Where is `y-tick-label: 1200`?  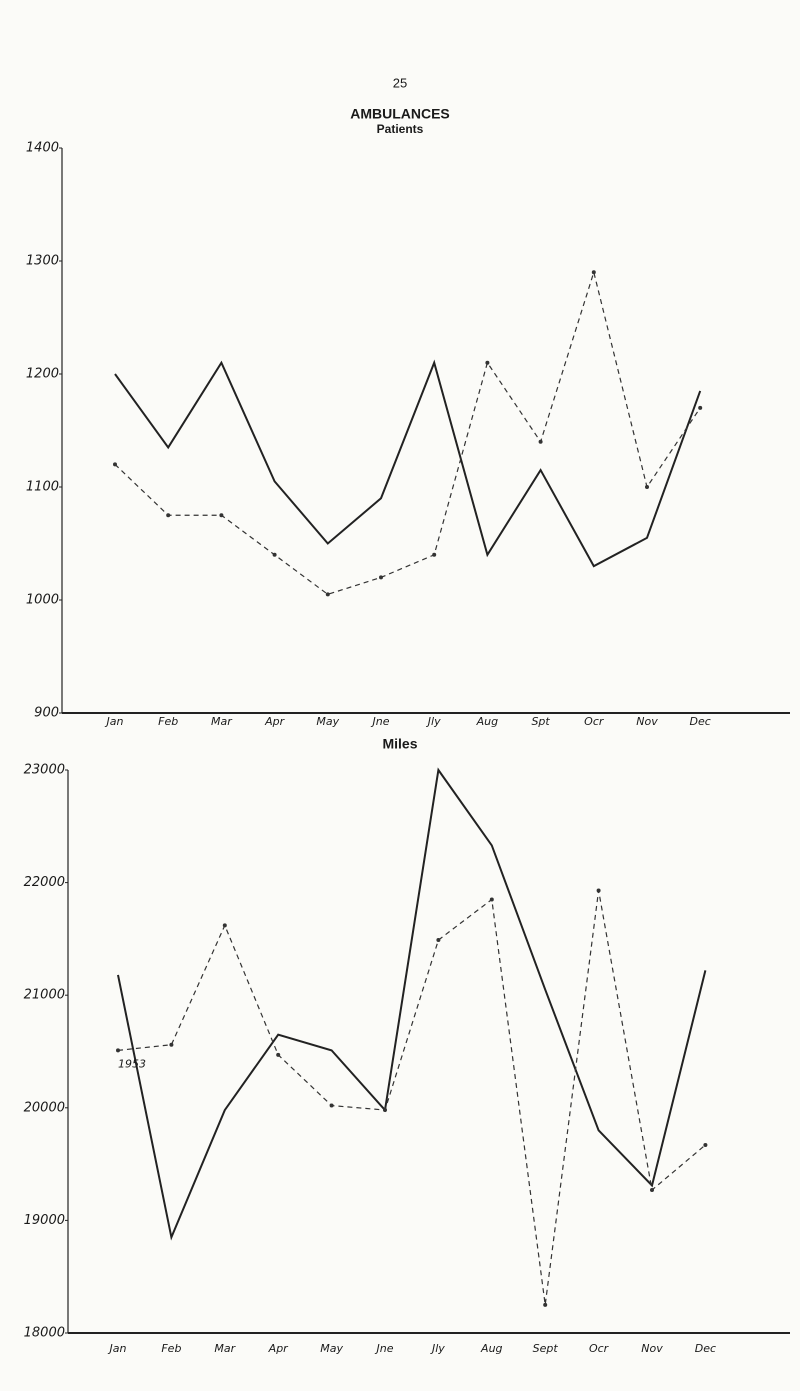
y-tick-label: 1200 is located at coordinates (42, 374).